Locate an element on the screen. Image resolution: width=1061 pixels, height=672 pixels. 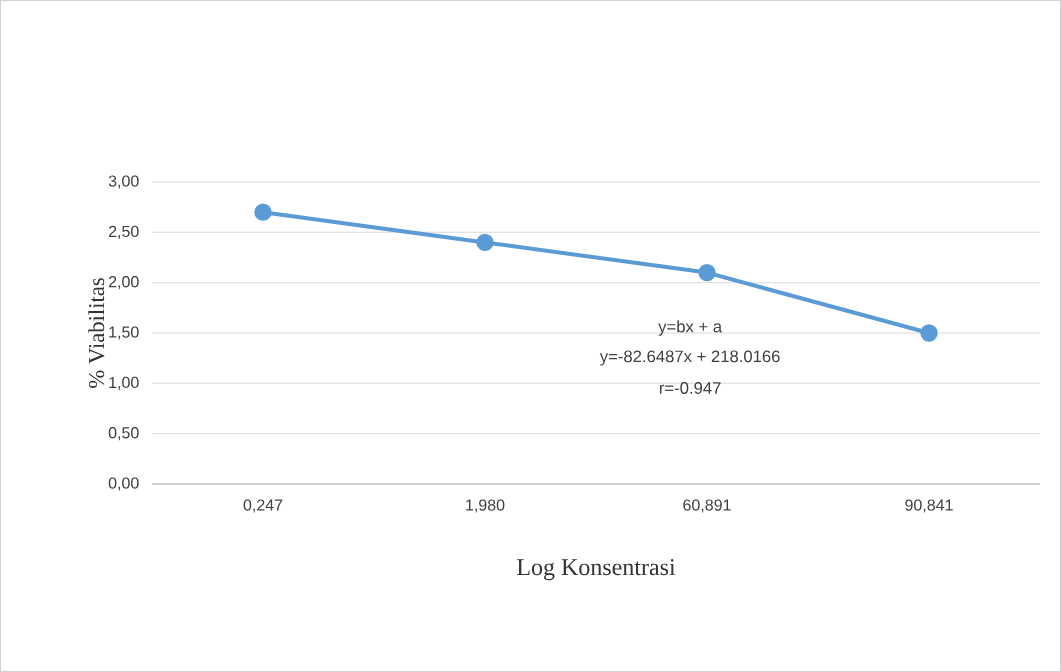
y-tick-label: 2,00 is located at coordinates (123, 283).